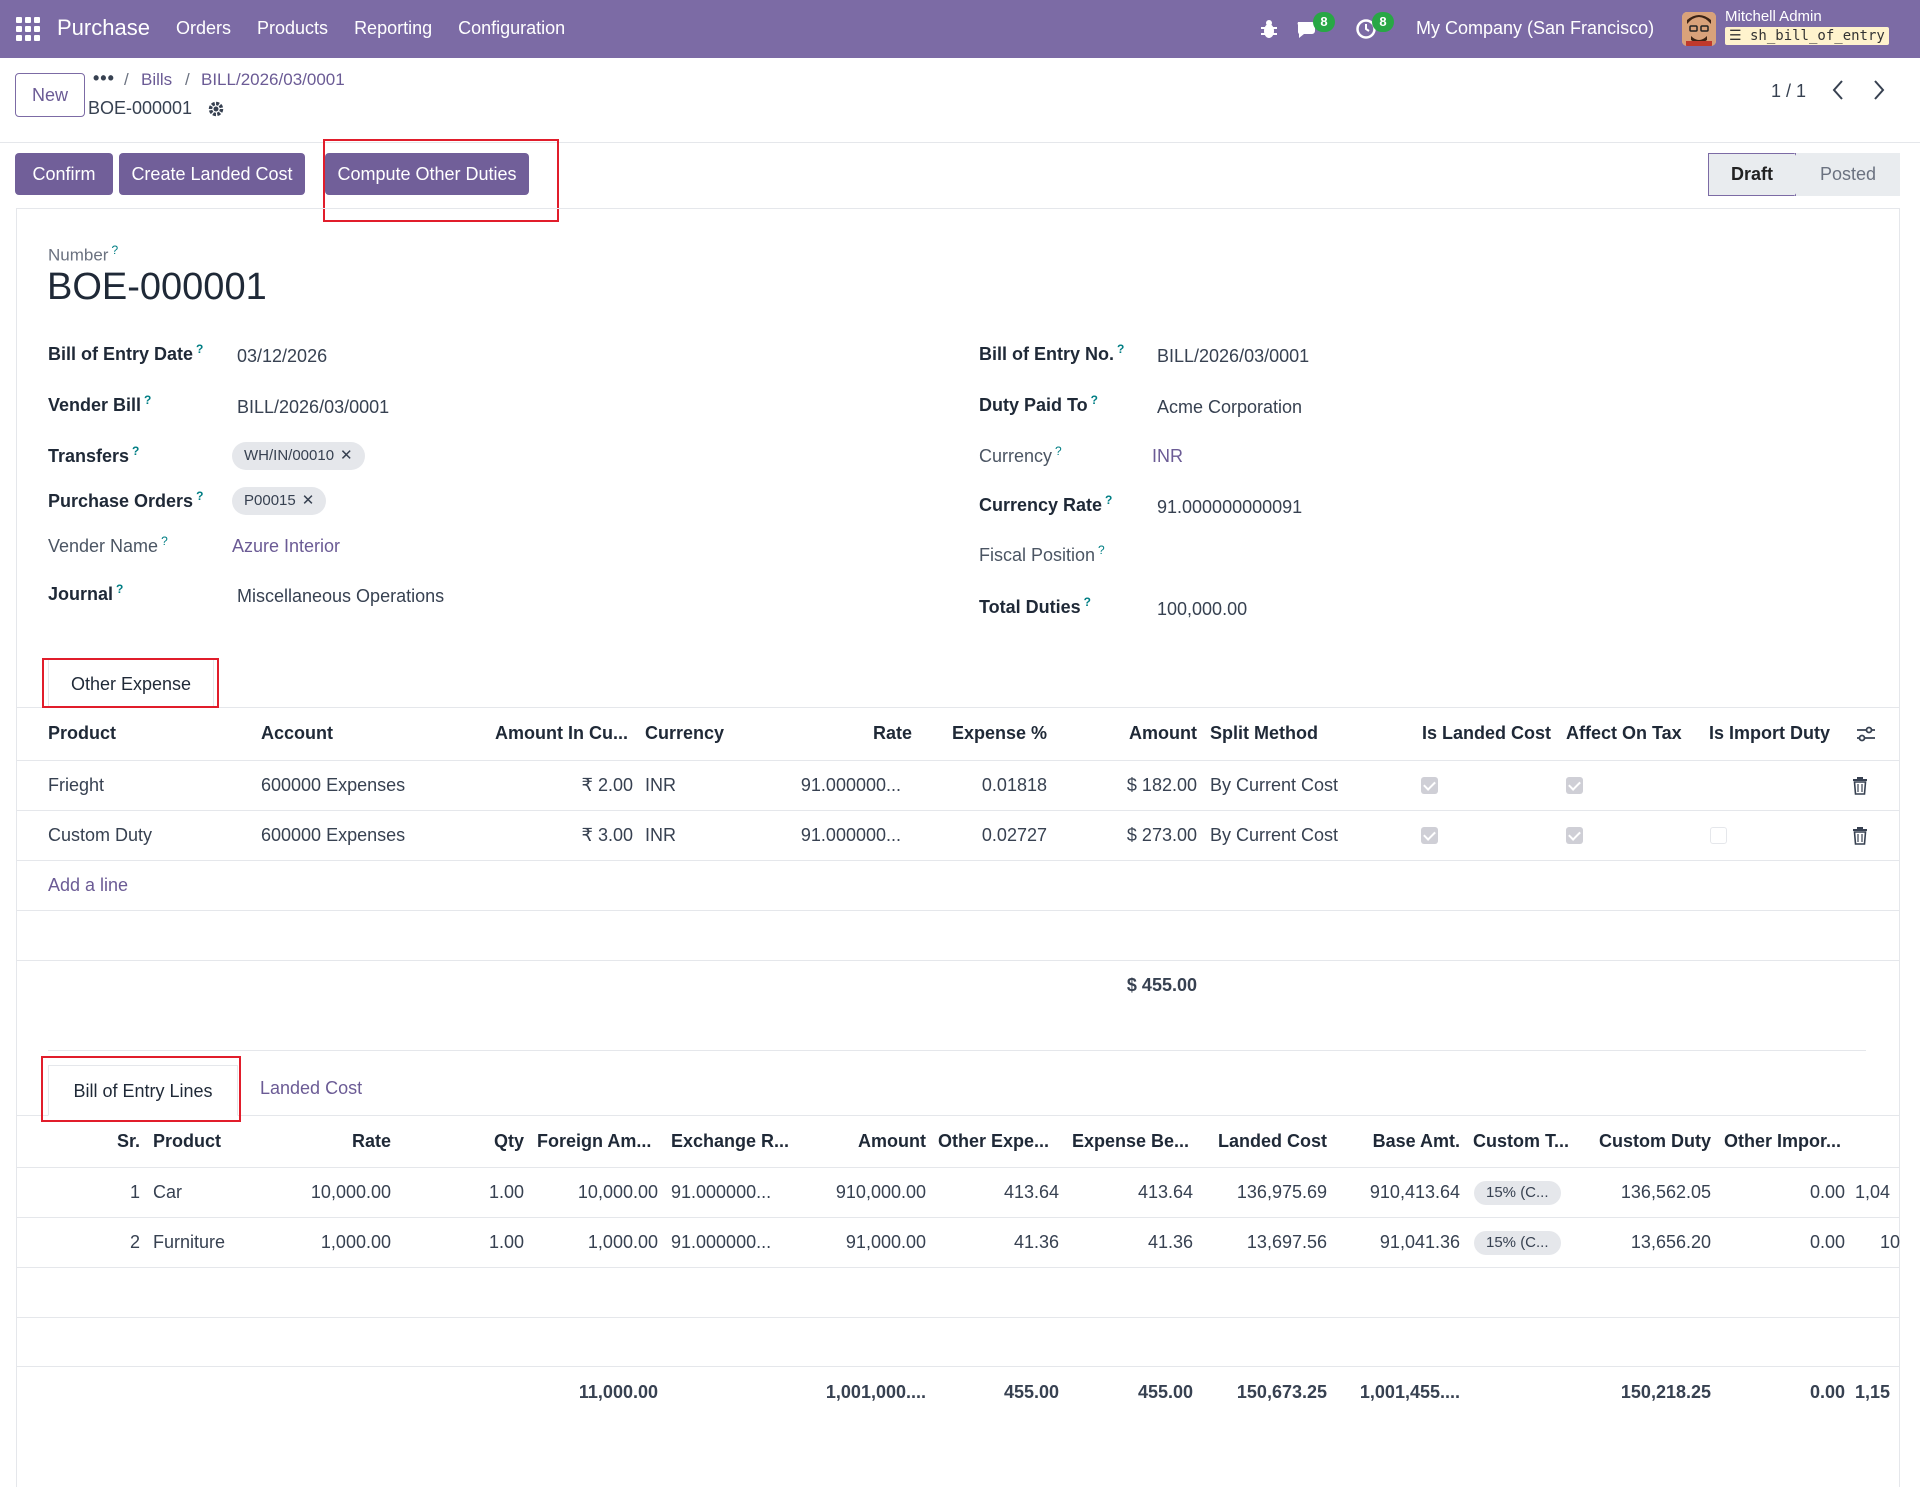  Describe the element at coordinates (999, 733) in the screenshot. I see `col-expense-pct: Expense %` at that location.